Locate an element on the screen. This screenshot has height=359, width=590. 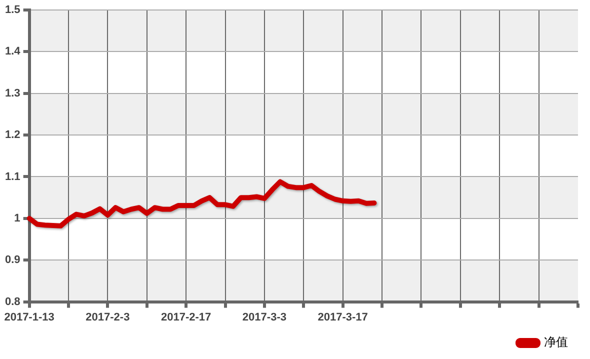
y-tick-label: 0.9 is located at coordinates (12, 260).